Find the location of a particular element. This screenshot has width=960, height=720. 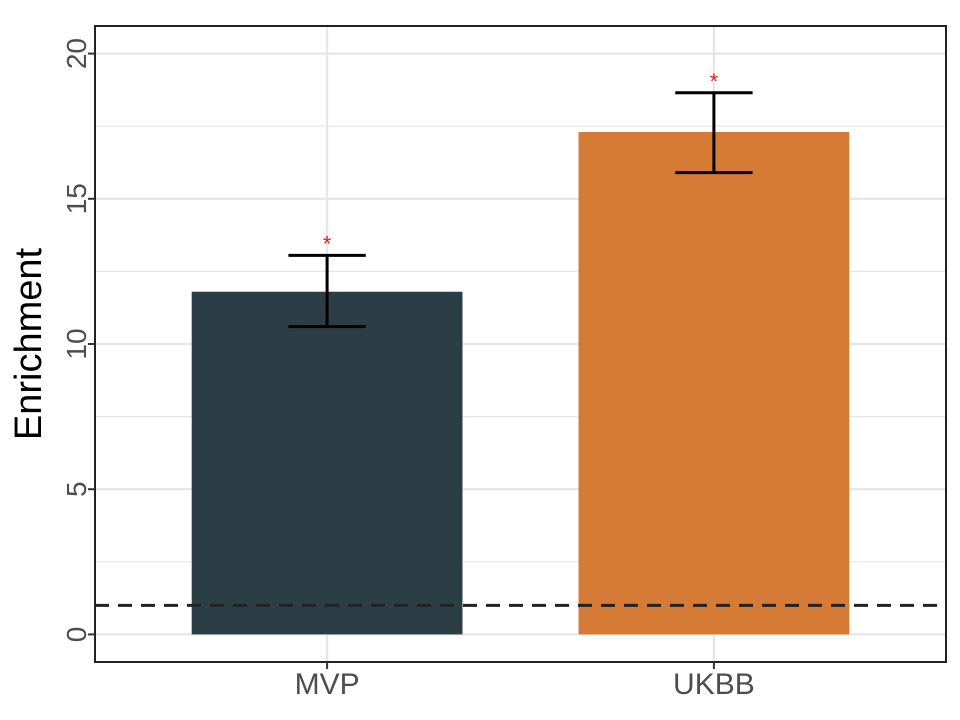

error-bar-mvp is located at coordinates (327, 291).